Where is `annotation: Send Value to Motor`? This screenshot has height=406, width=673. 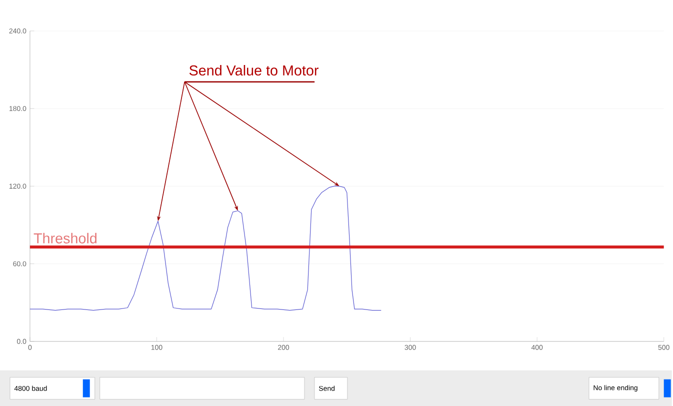
annotation: Send Value to Motor is located at coordinates (253, 70).